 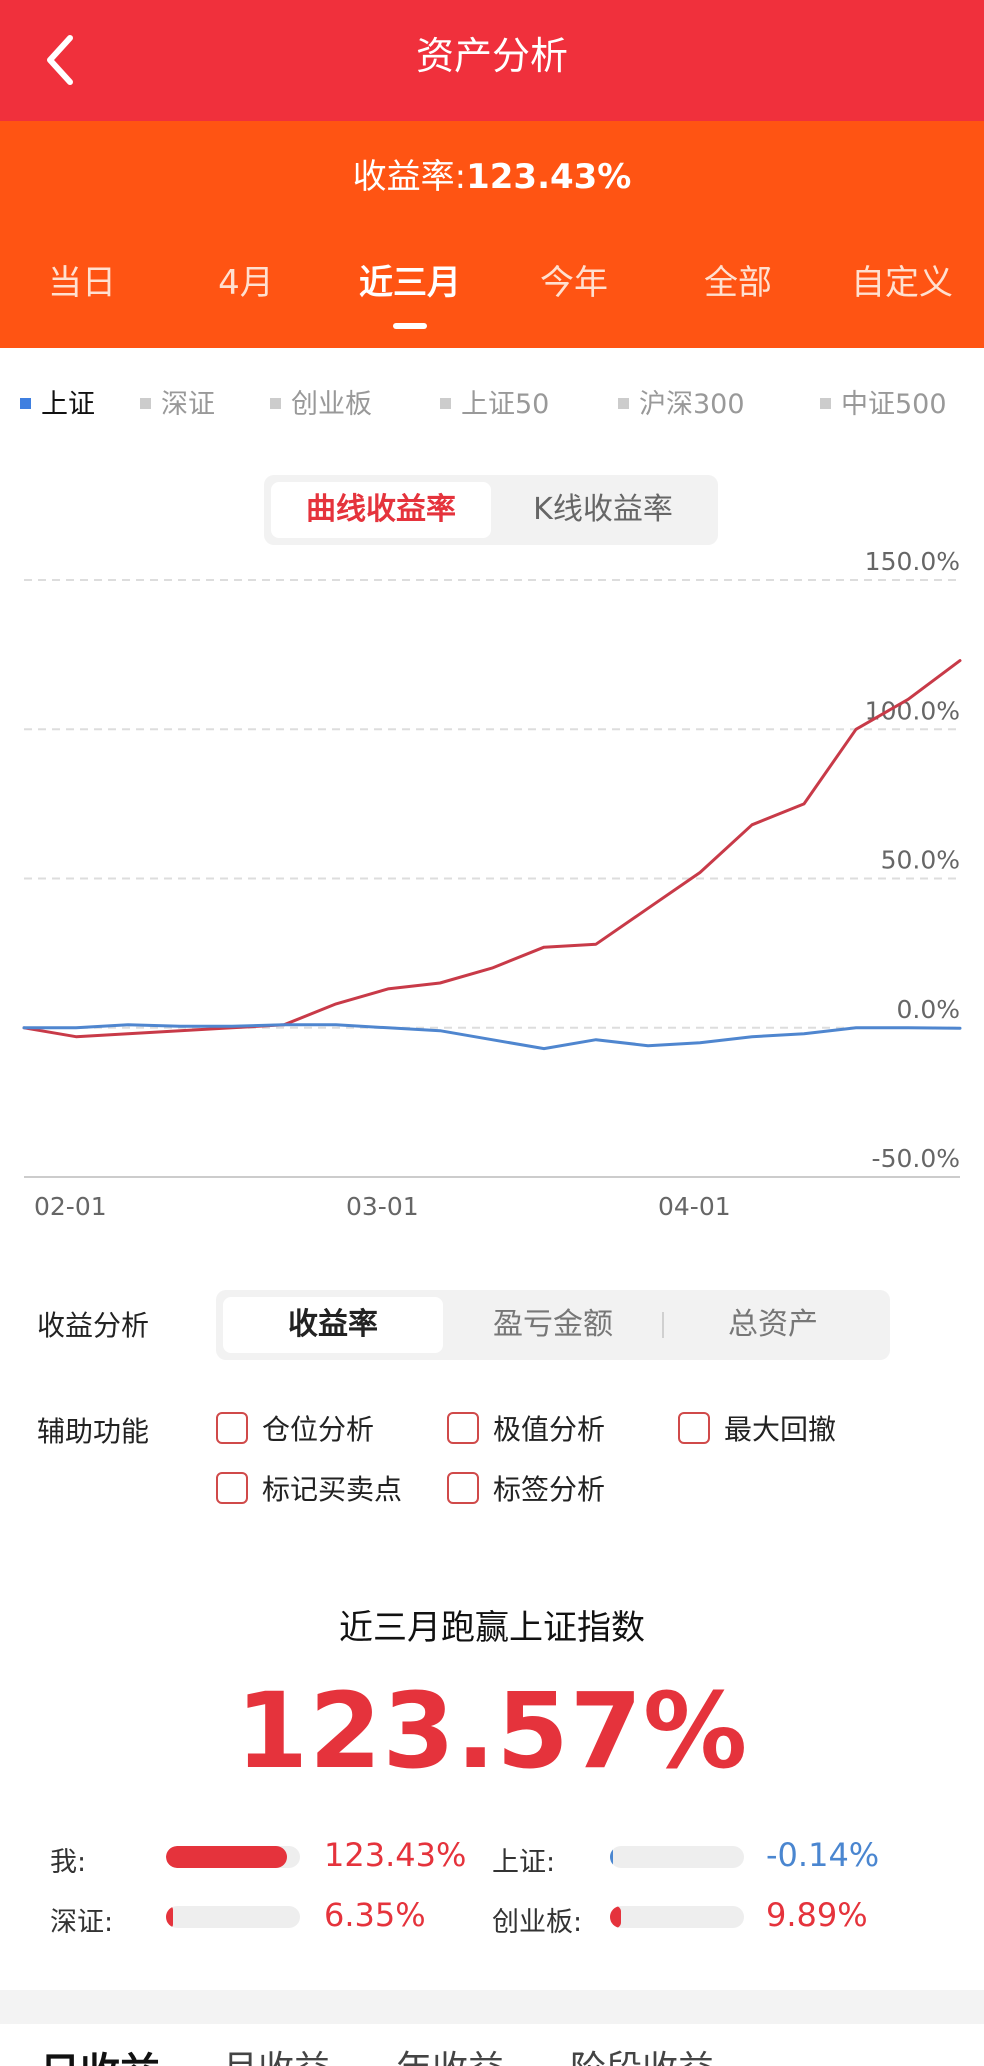 I want to click on beat-index-value: 123.57%, so click(x=492, y=1731).